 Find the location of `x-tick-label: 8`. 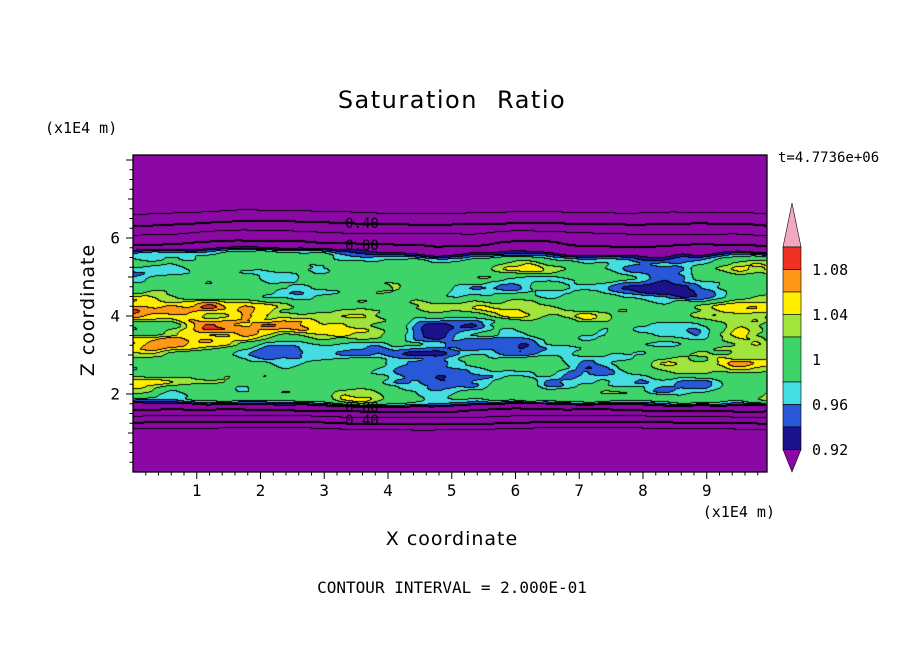

x-tick-label: 8 is located at coordinates (643, 490).